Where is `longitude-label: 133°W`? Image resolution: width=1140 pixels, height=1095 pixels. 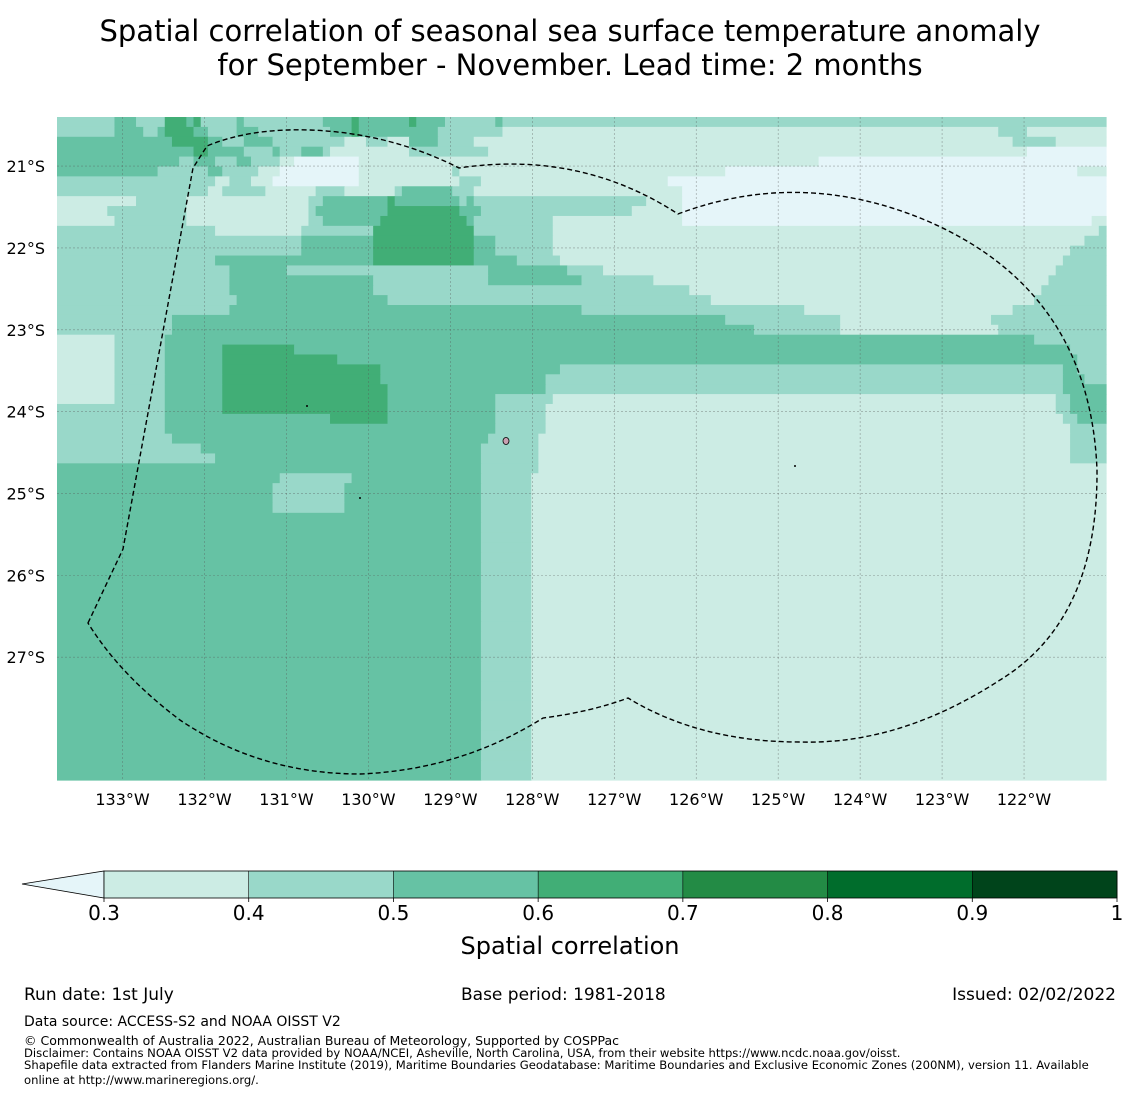 longitude-label: 133°W is located at coordinates (122, 799).